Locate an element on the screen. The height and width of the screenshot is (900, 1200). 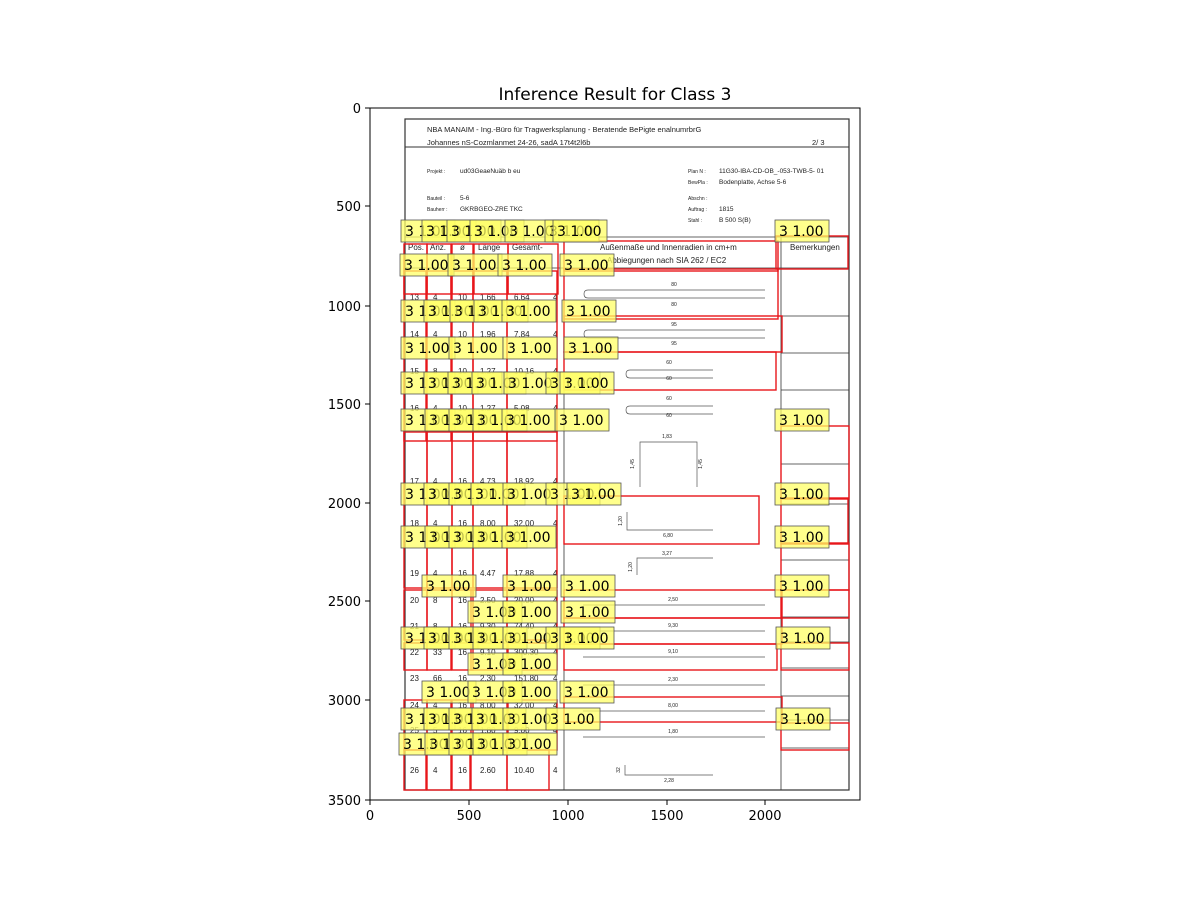
cell-length: 1.27 is located at coordinates (488, 371).